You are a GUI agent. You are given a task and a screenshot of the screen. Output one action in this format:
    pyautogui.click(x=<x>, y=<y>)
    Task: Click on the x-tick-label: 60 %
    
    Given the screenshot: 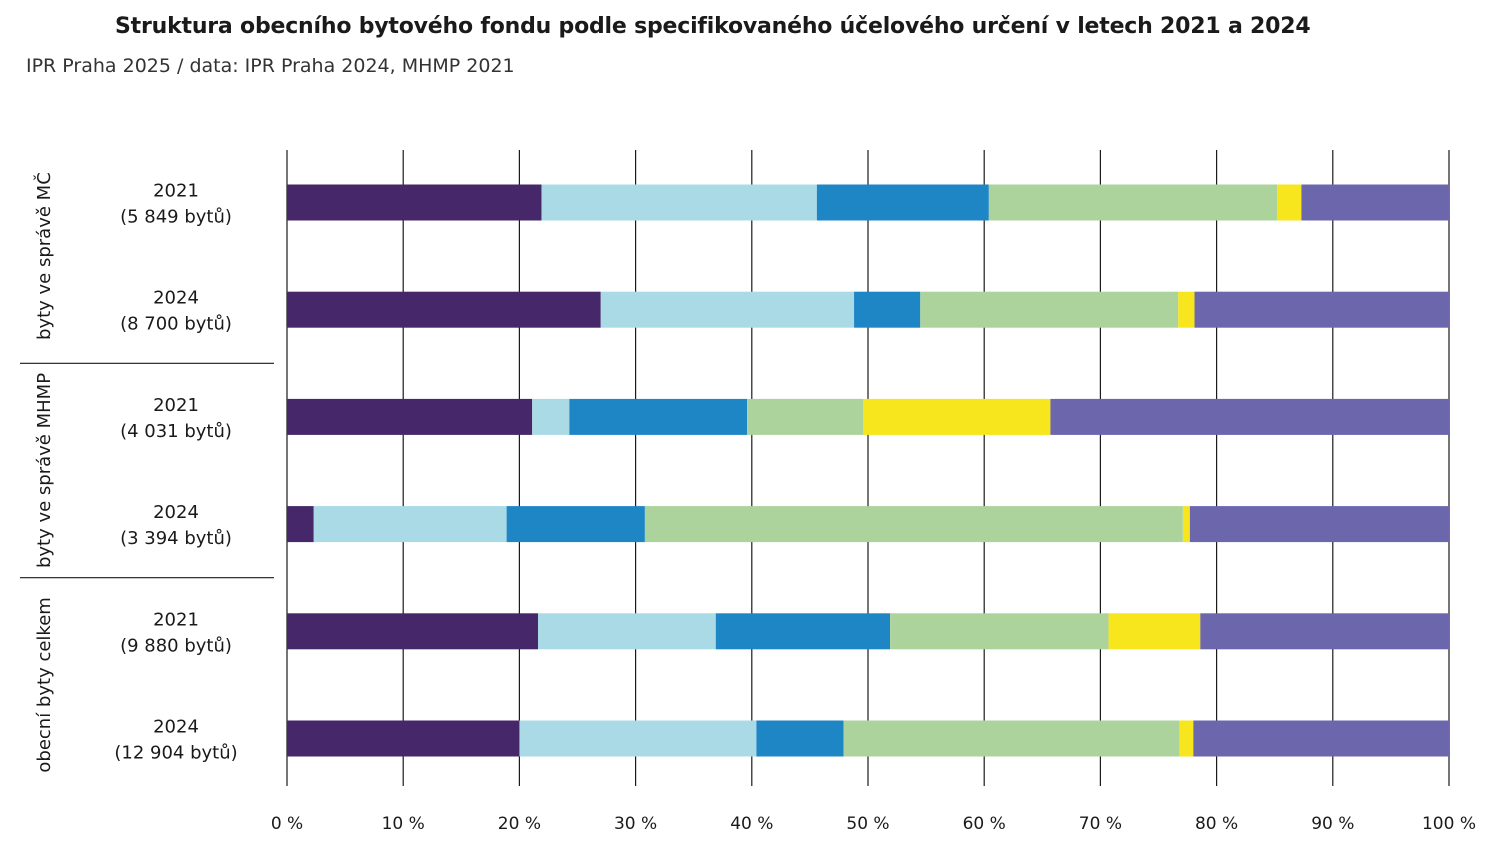 What is the action you would take?
    pyautogui.click(x=984, y=824)
    